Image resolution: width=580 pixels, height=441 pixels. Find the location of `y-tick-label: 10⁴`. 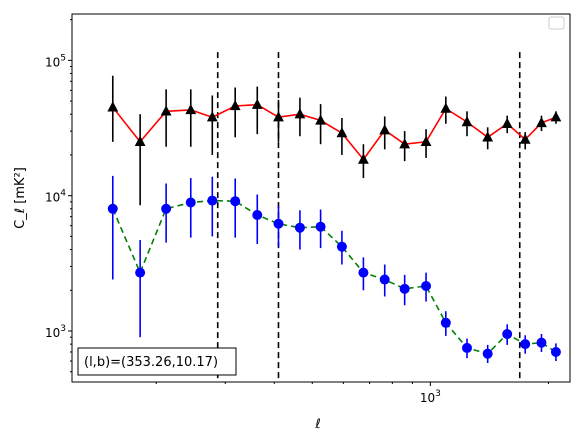

y-tick-label: 10⁴ is located at coordinates (55, 197).